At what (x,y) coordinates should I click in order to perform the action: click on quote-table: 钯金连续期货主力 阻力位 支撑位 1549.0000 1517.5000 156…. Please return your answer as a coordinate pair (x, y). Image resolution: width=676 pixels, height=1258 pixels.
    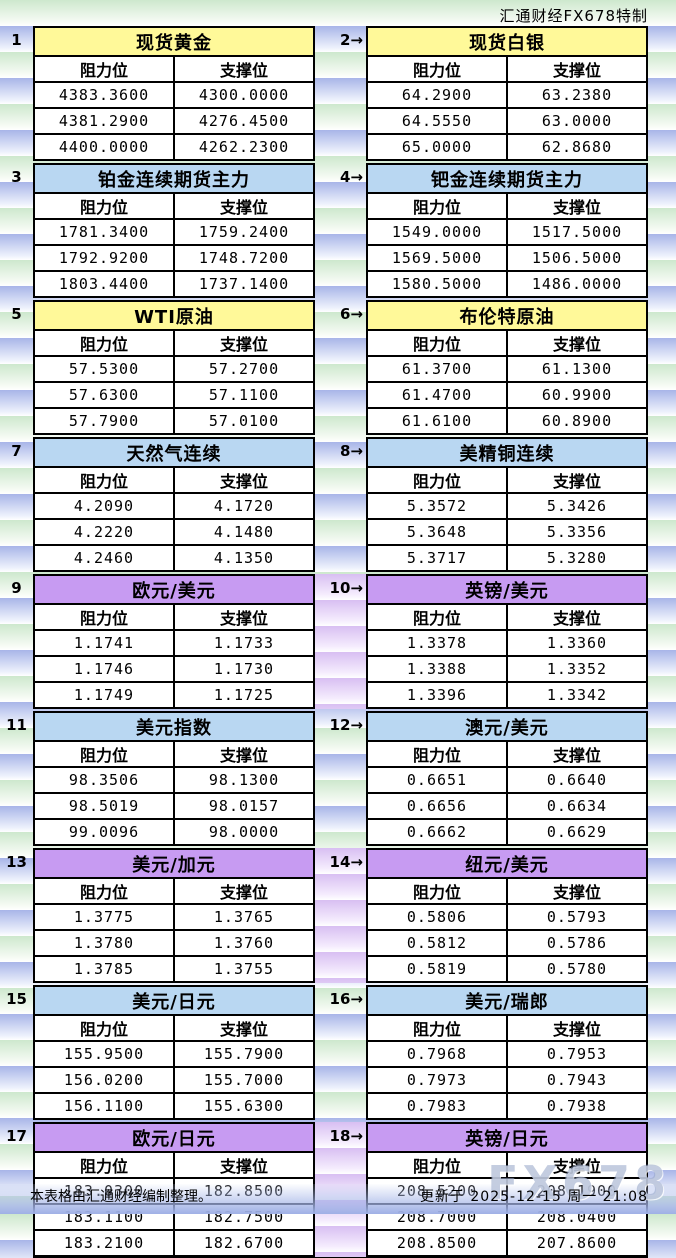
    Looking at the image, I should click on (507, 230).